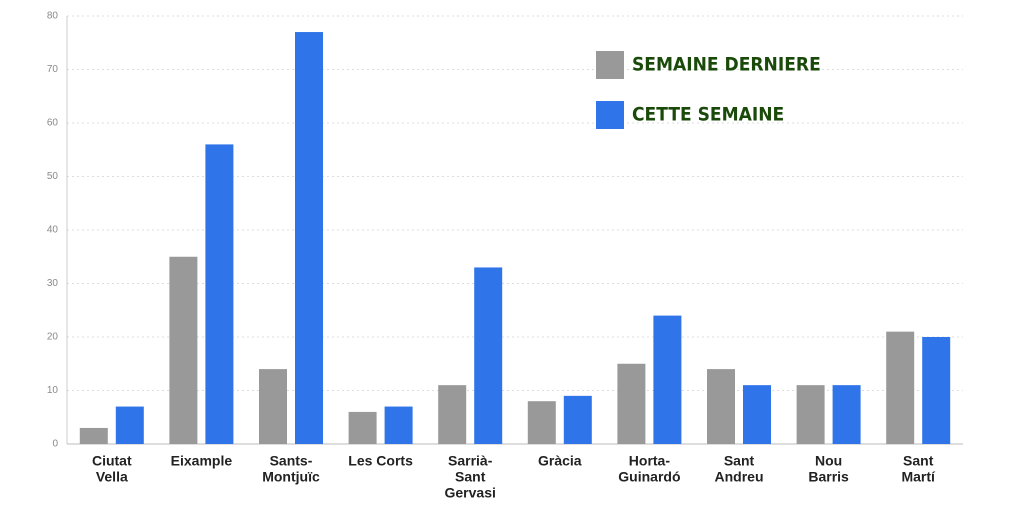  Describe the element at coordinates (112, 477) in the screenshot. I see `x-tick-label: Vella` at that location.